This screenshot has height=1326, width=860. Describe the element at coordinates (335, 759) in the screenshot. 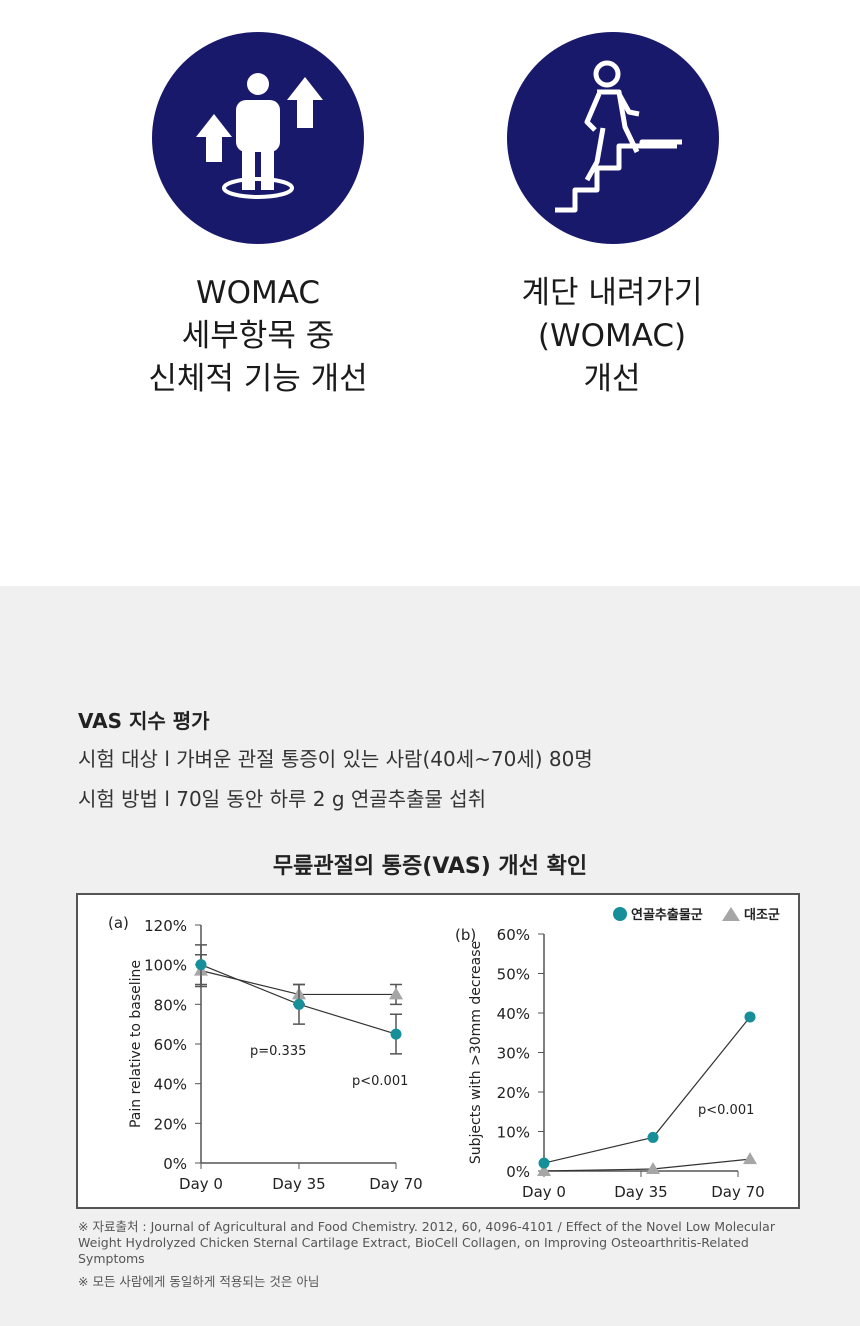

I see `vas-subject: 시험 대상 l 가벼운 관절 통증이 있는 사람(40세~70세) 80명` at that location.